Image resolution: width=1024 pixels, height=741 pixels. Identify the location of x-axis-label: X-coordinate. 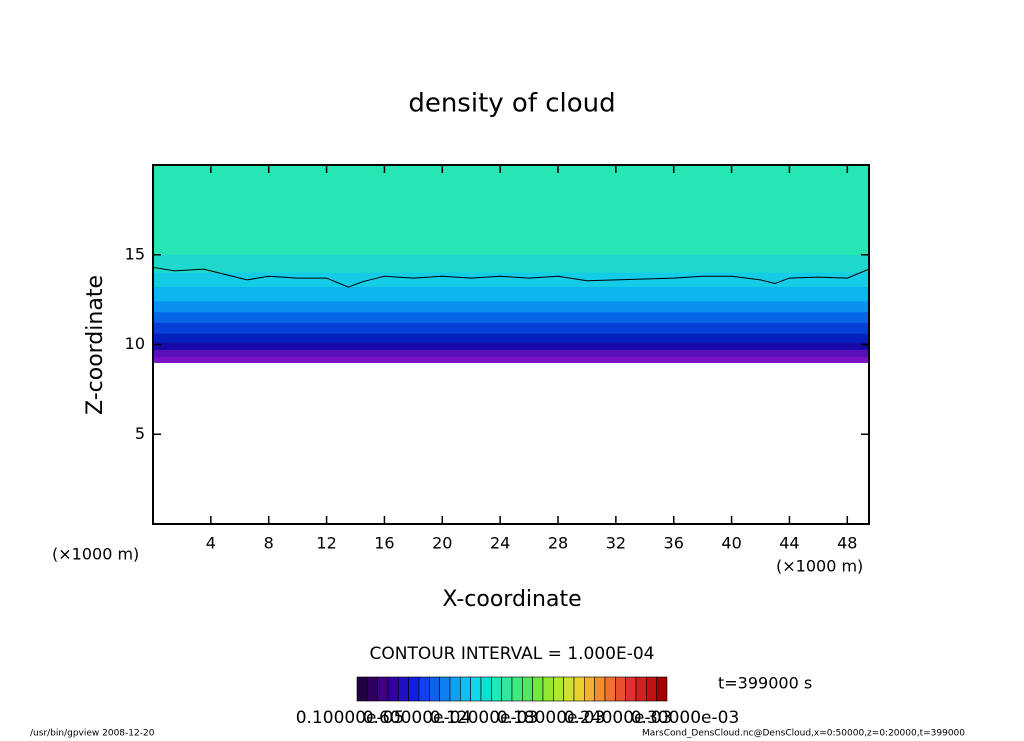
(511, 599).